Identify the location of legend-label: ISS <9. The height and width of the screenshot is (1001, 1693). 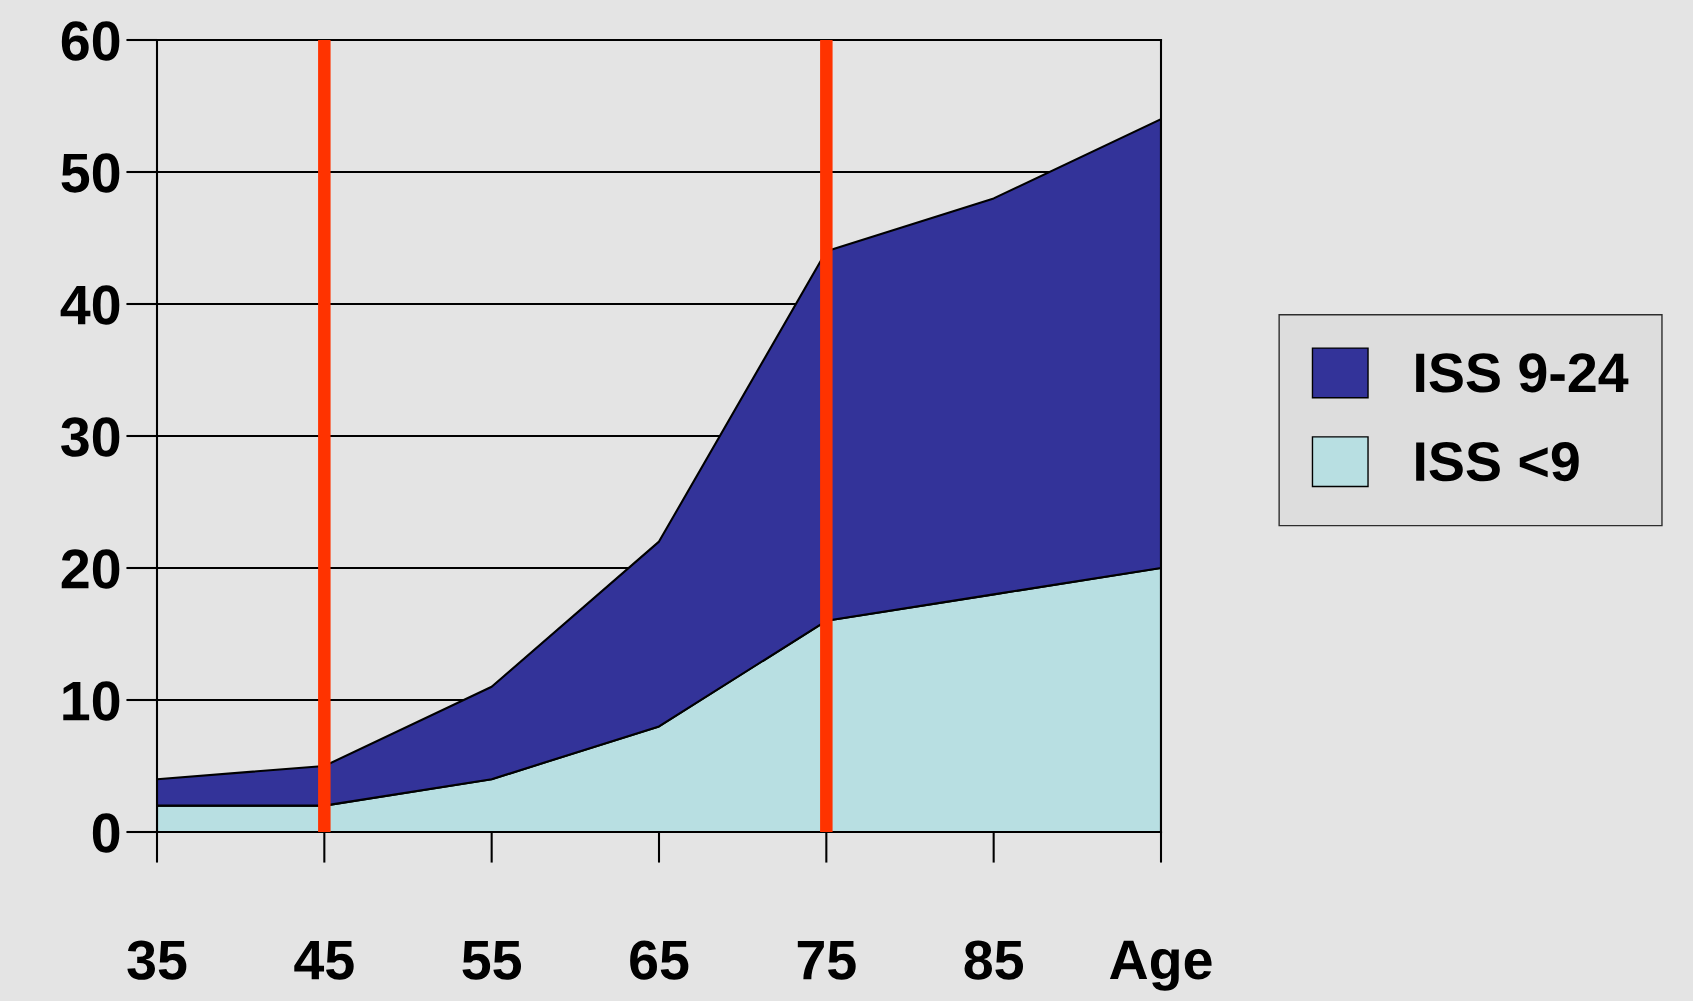
(1497, 461).